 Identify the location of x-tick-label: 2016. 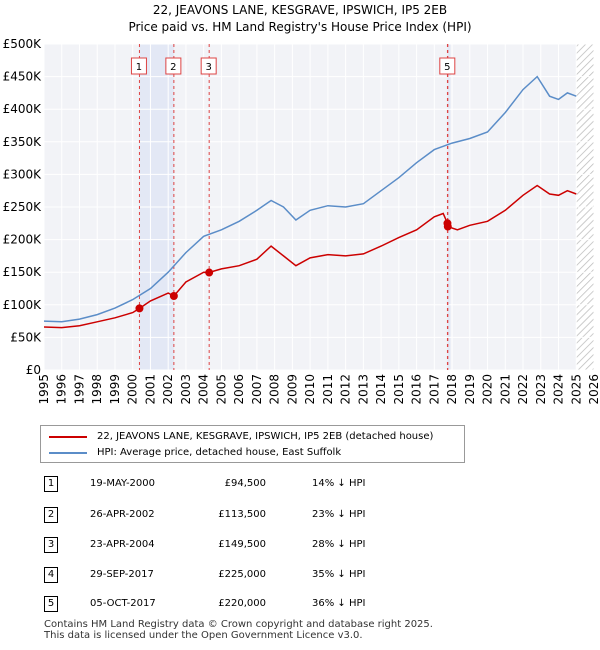
(417, 389).